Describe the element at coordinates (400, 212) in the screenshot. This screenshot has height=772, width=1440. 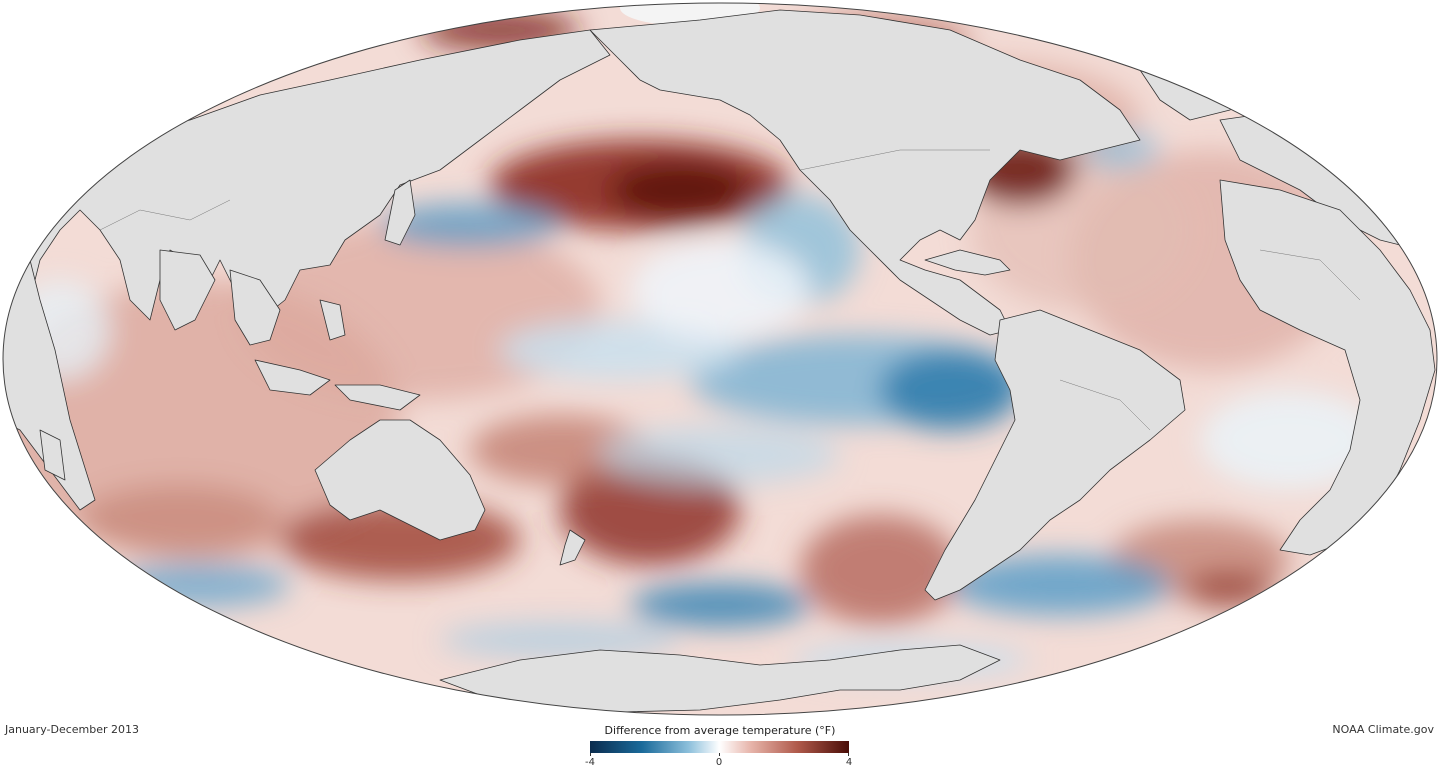
I see `japan` at that location.